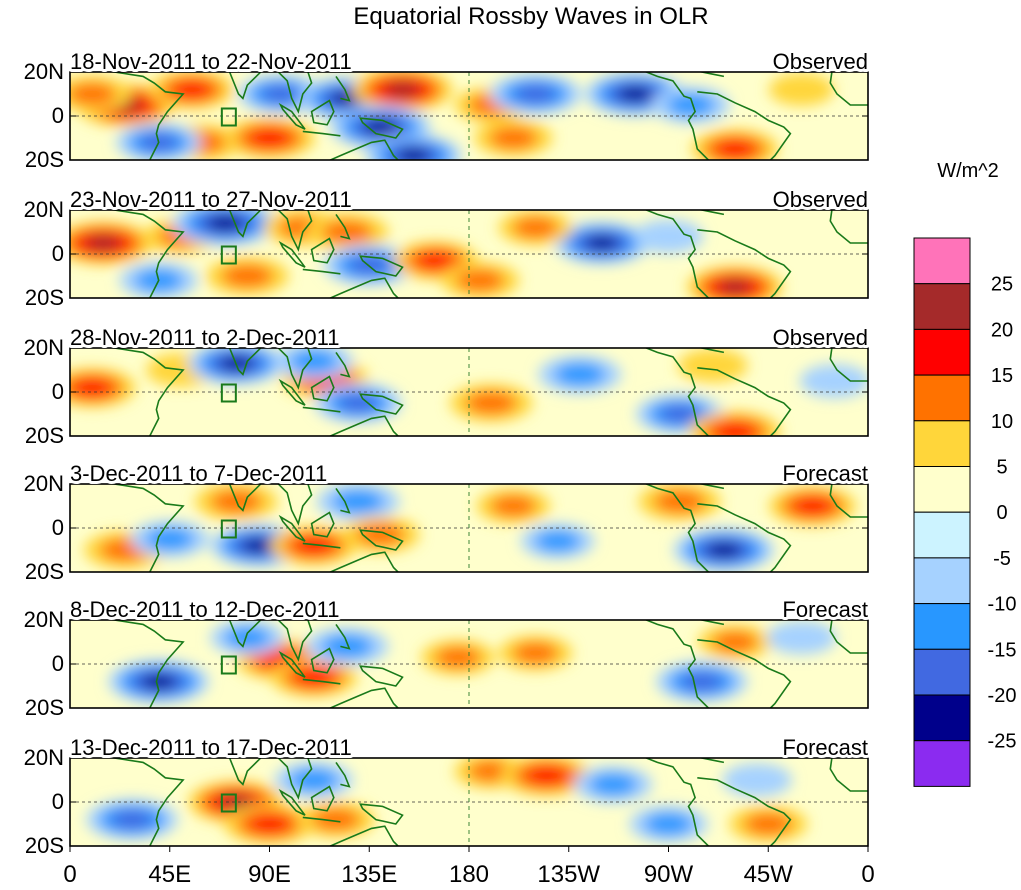  I want to click on colorbar-label: -20, so click(1002, 696).